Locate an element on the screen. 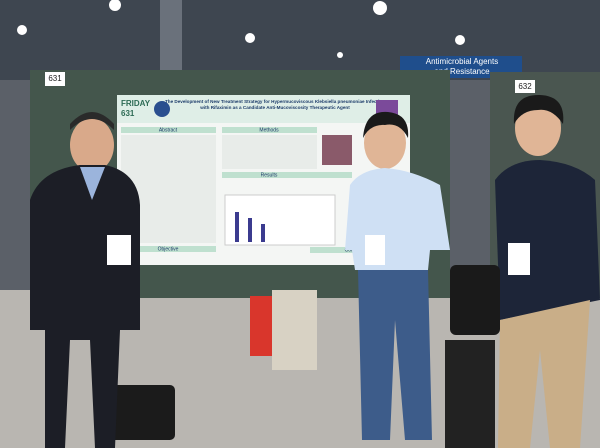 Image resolution: width=600 pixels, height=448 pixels. section-heading: Methods is located at coordinates (269, 130).